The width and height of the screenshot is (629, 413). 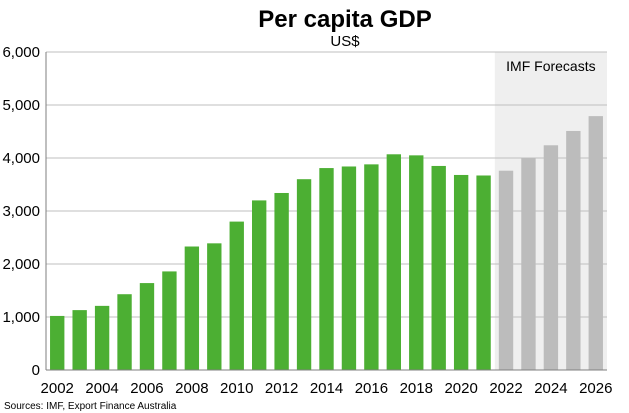 I want to click on y-tick-label: 3,000, so click(x=21, y=211).